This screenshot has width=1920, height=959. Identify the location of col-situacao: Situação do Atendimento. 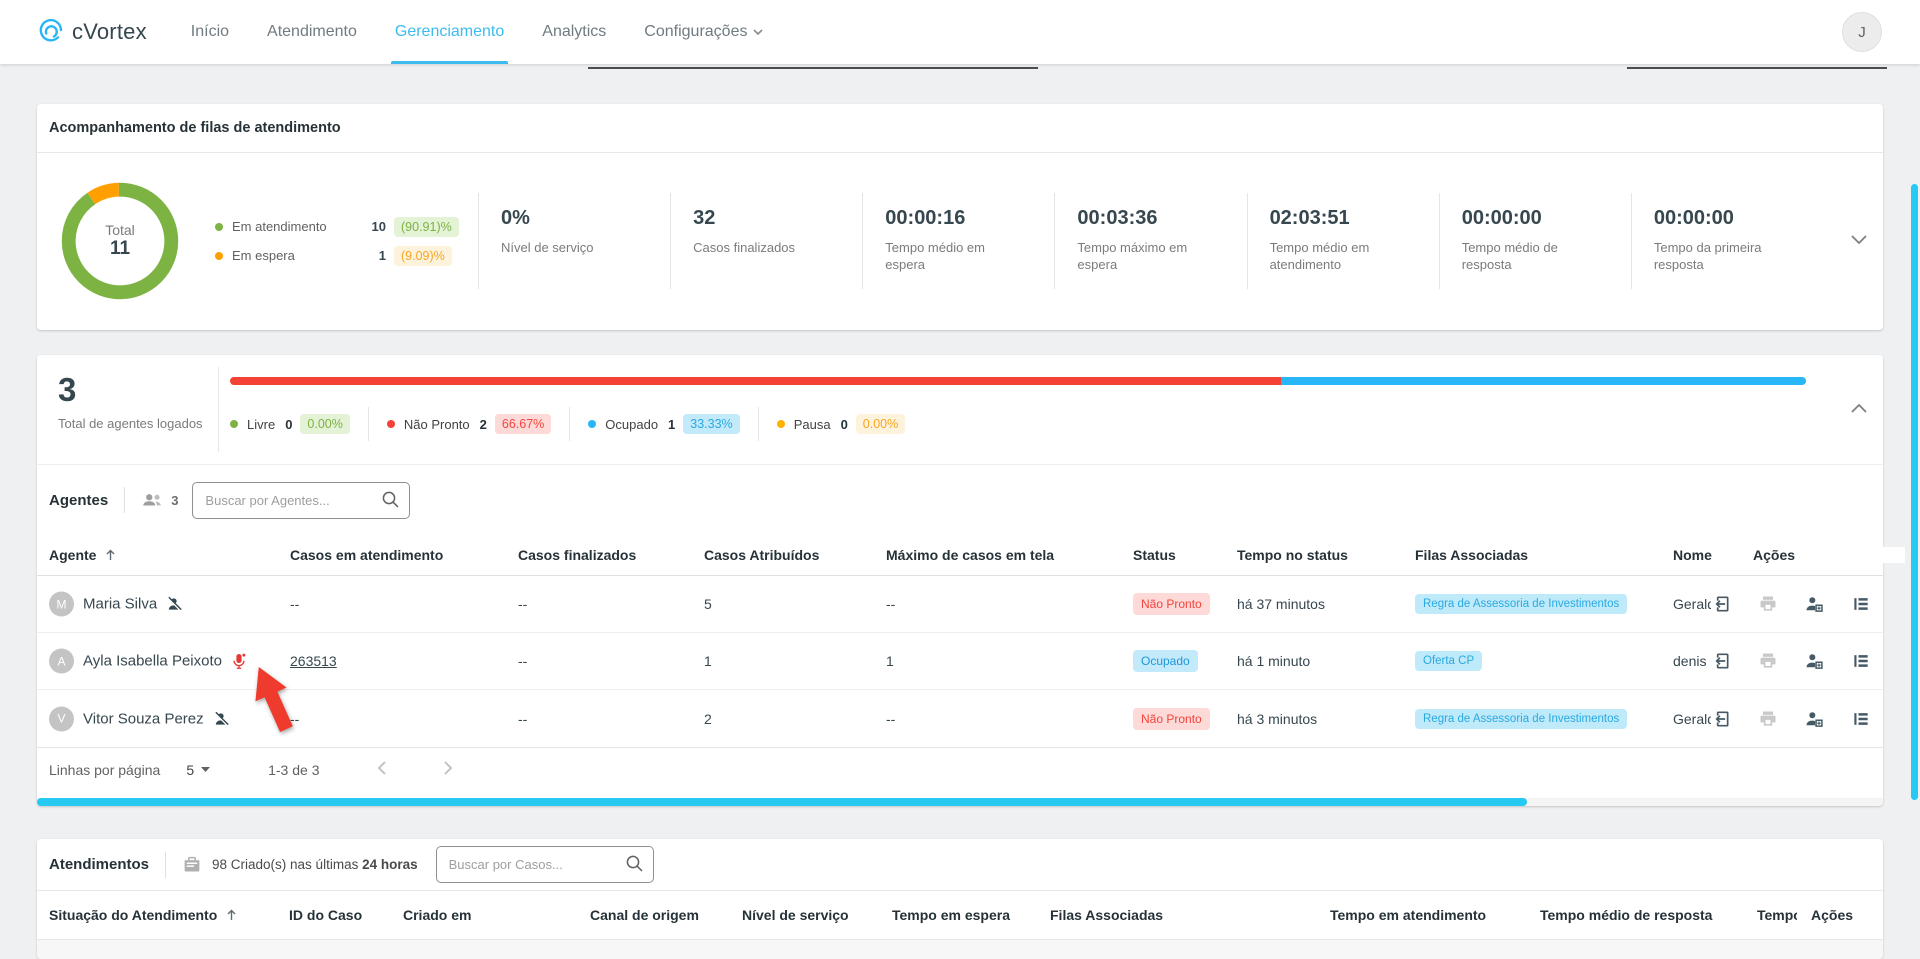
(143, 915).